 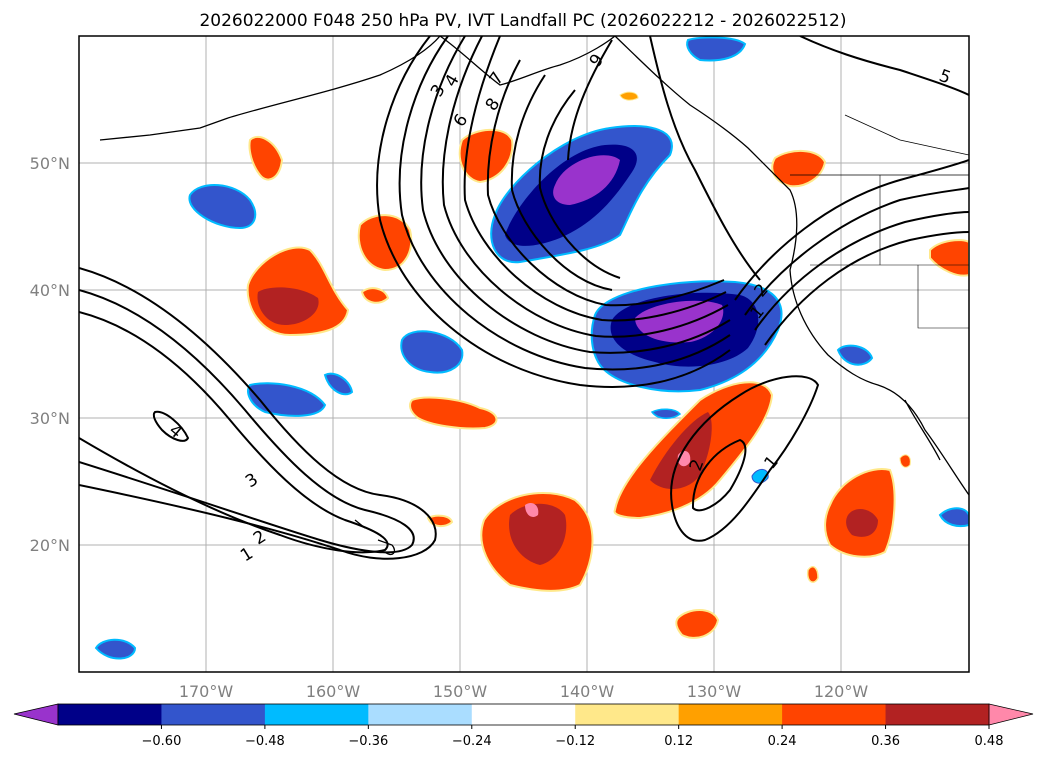 I want to click on pv-negative-blob-far-sw, so click(x=115, y=649).